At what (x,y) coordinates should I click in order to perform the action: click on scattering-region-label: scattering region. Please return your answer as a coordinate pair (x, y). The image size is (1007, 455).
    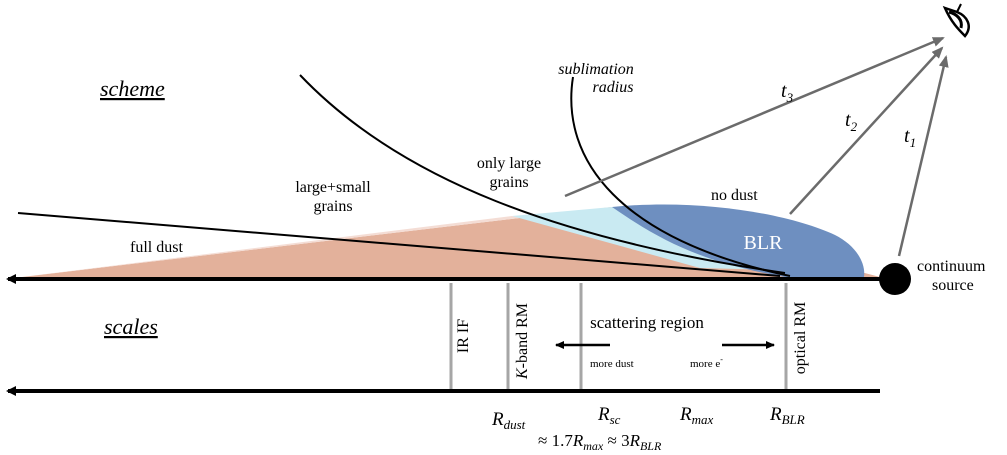
    Looking at the image, I should click on (647, 322).